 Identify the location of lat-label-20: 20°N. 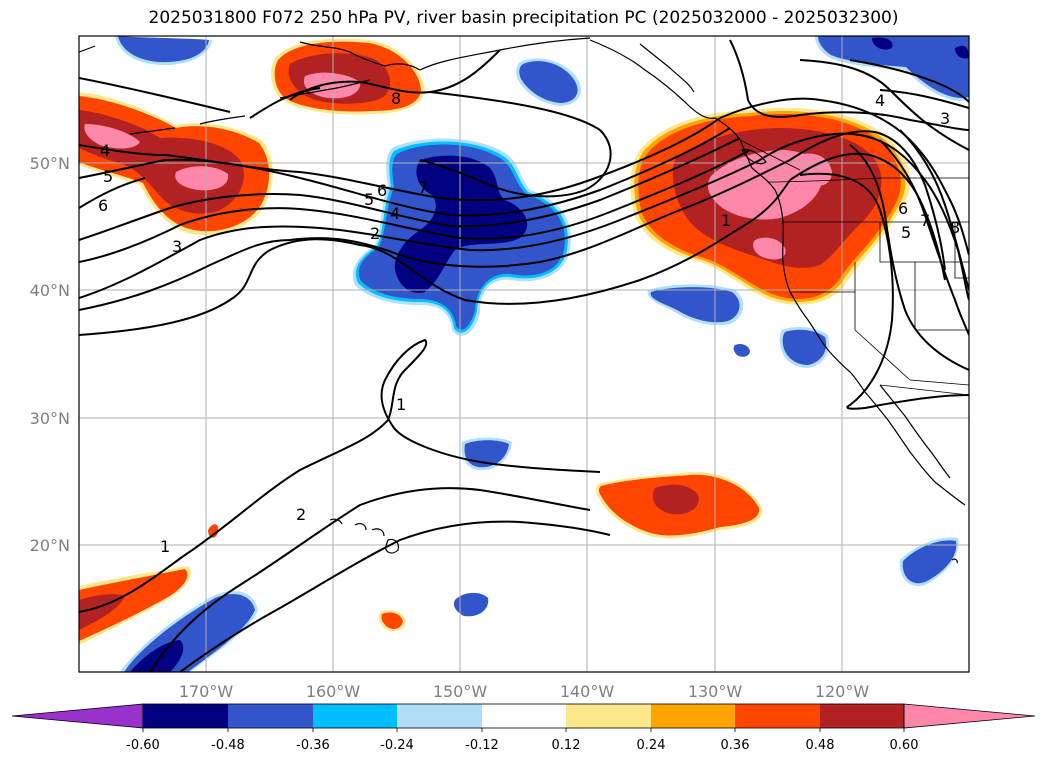
(50, 545).